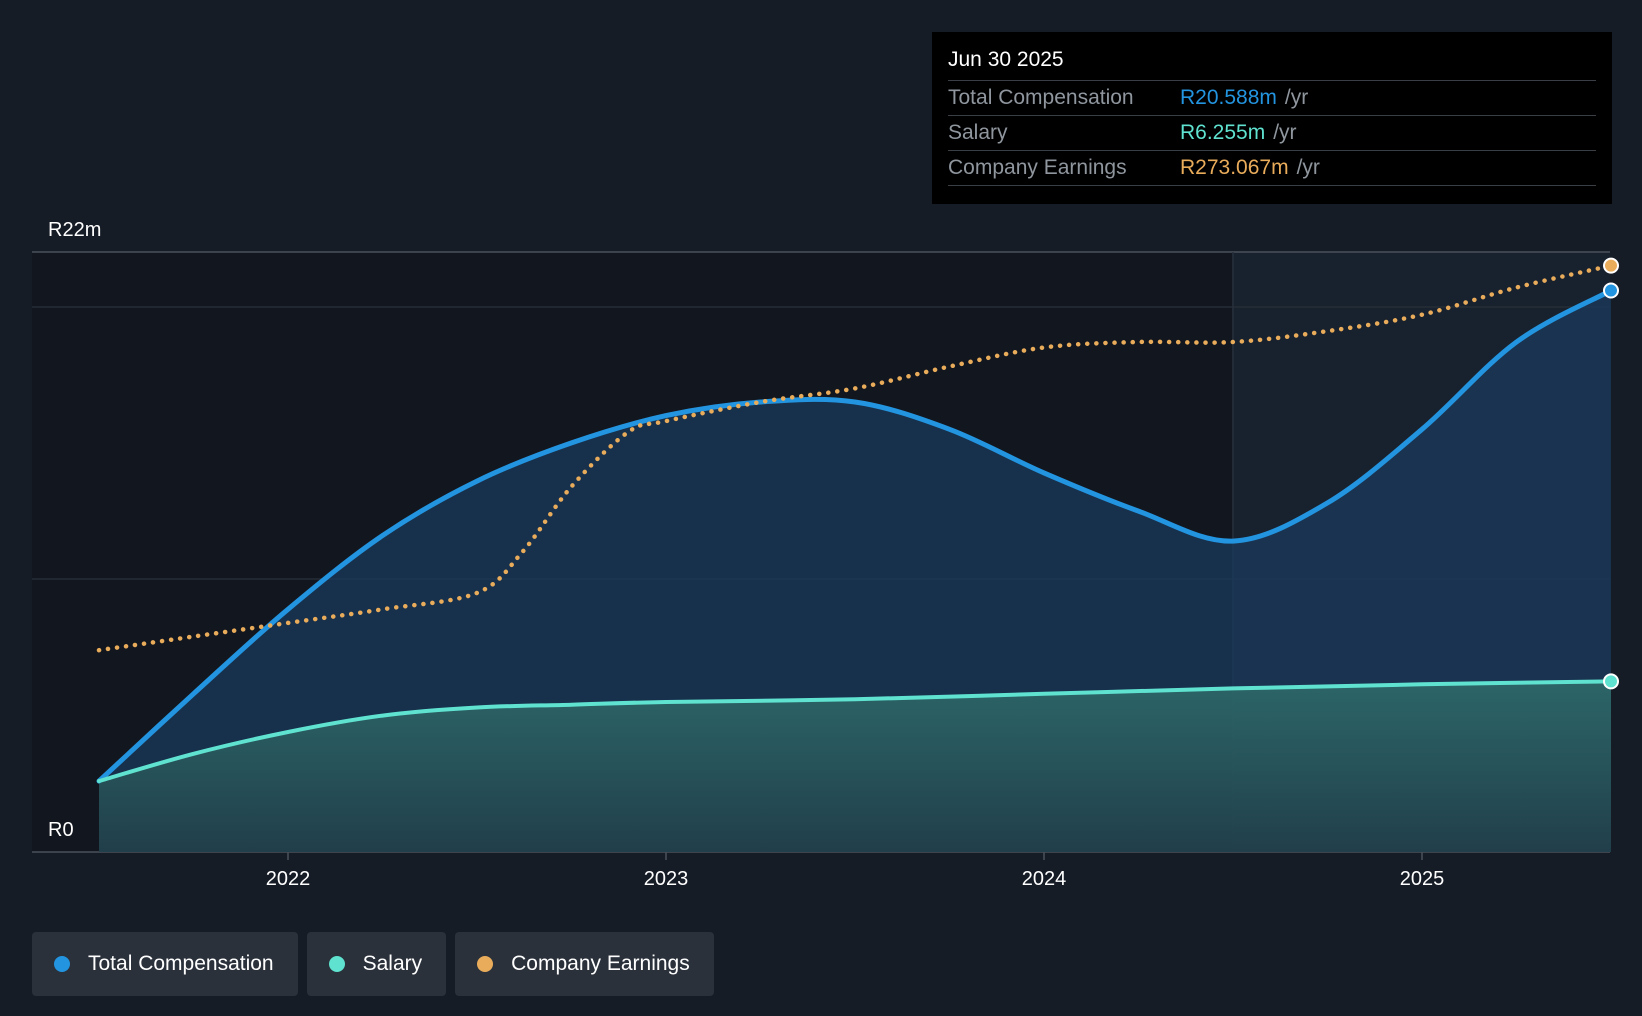 This screenshot has height=1016, width=1642. I want to click on salary-line, so click(855, 731).